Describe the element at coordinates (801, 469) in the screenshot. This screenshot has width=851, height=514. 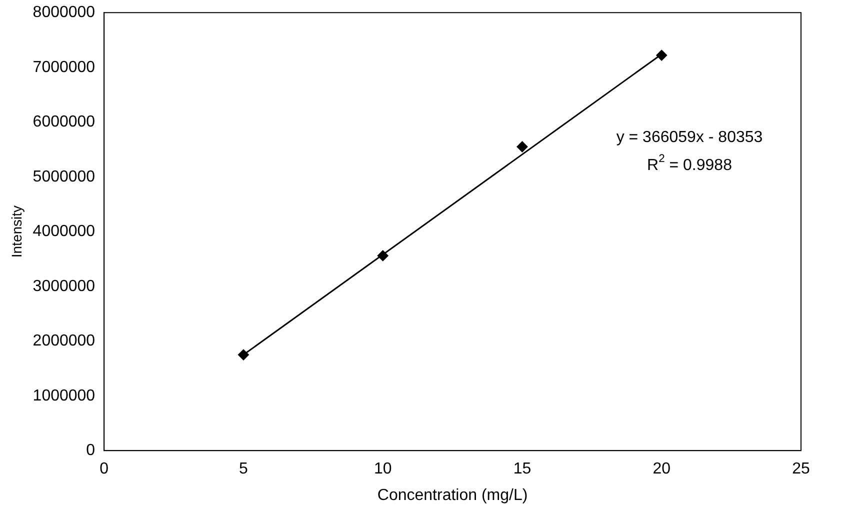
I see `x-tick-label: 25` at that location.